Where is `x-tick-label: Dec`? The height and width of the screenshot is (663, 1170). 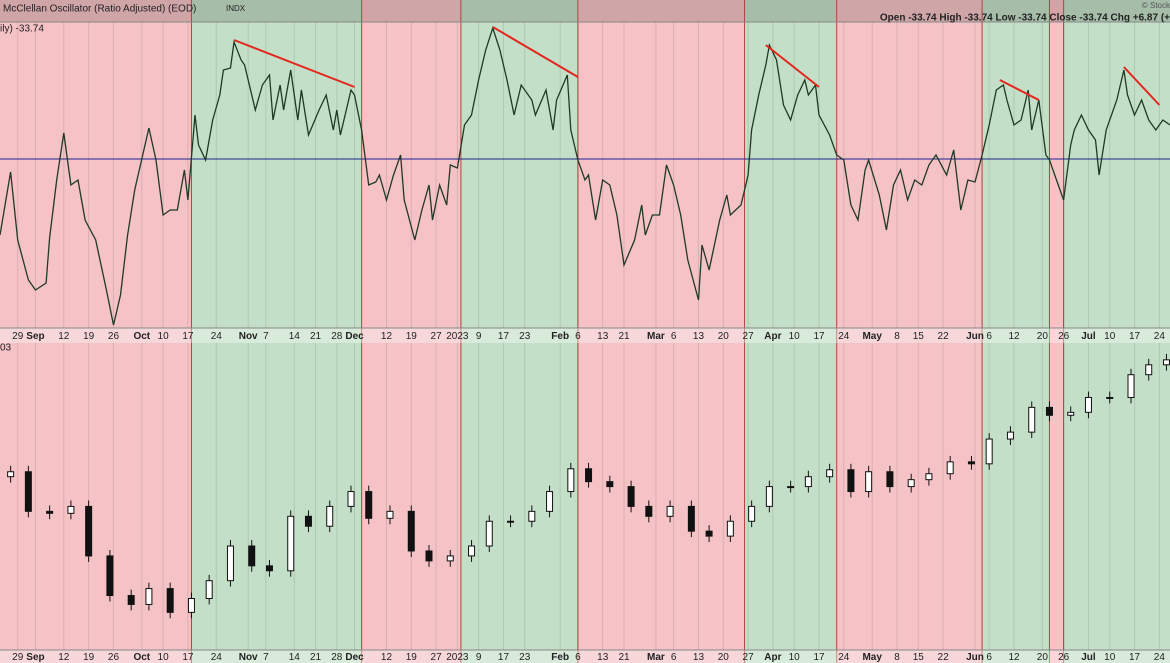 x-tick-label: Dec is located at coordinates (354, 657).